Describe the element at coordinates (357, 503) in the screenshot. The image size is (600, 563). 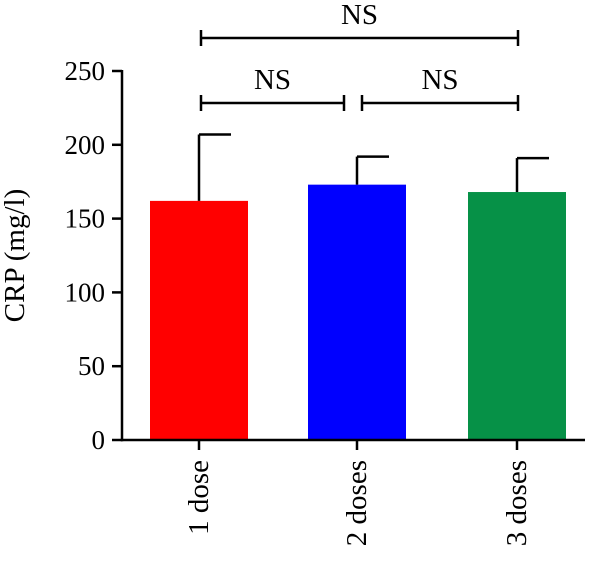
I see `x-category-label: 2 doses` at that location.